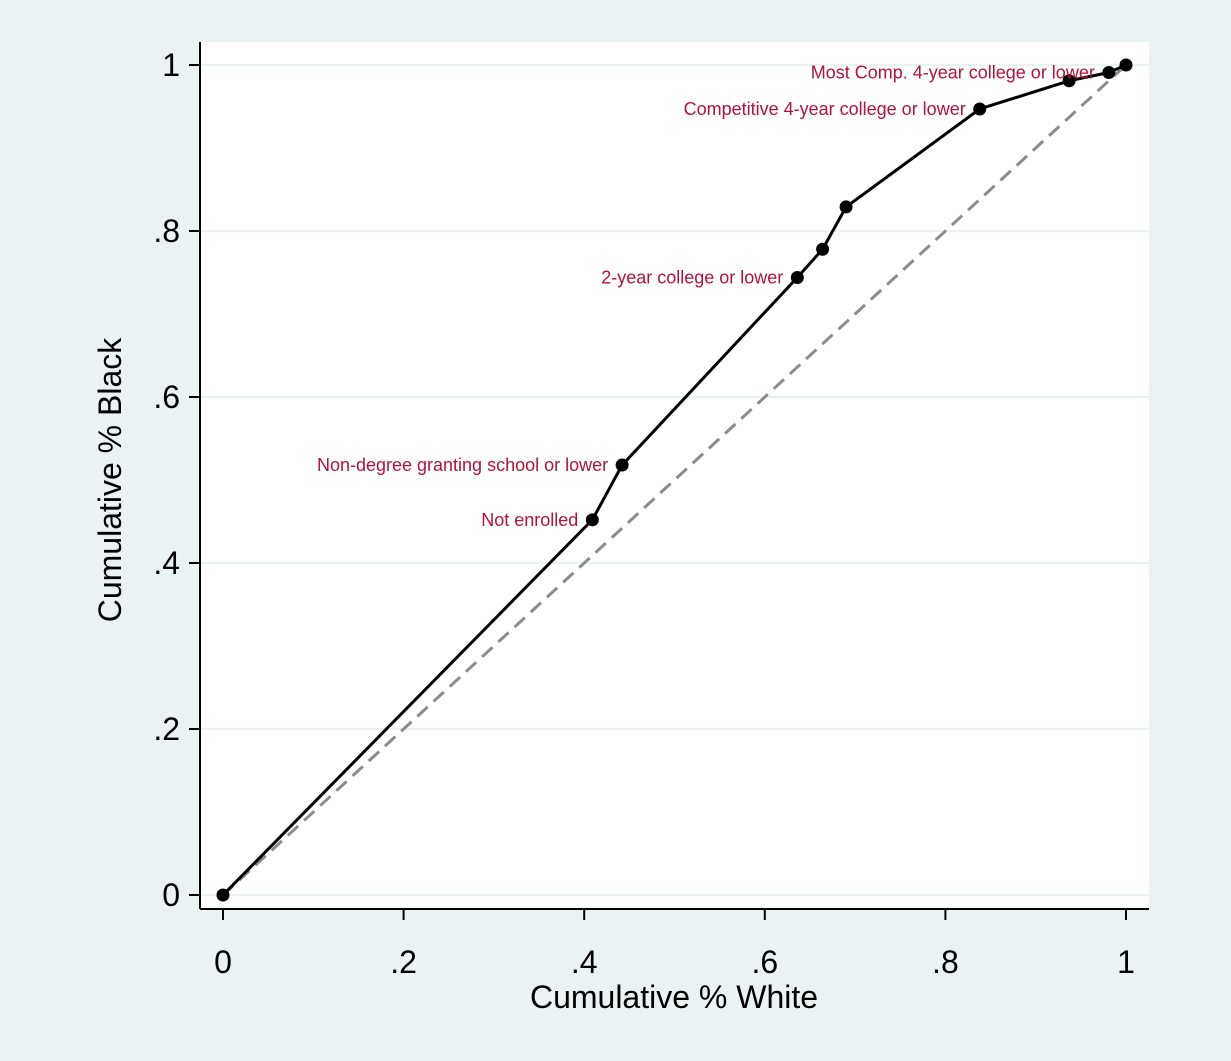 The height and width of the screenshot is (1061, 1231). Describe the element at coordinates (462, 465) in the screenshot. I see `point-label: Non-degree granting school or lower` at that location.